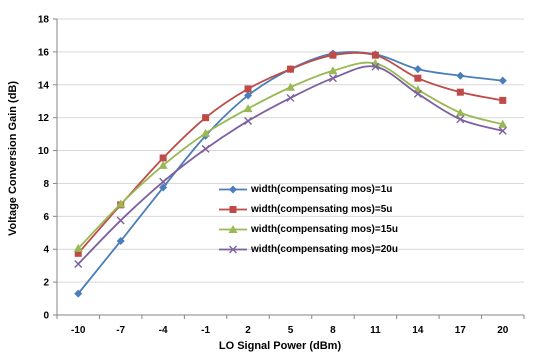 The image size is (541, 356). I want to click on y-tick-label: 4, so click(46, 250).